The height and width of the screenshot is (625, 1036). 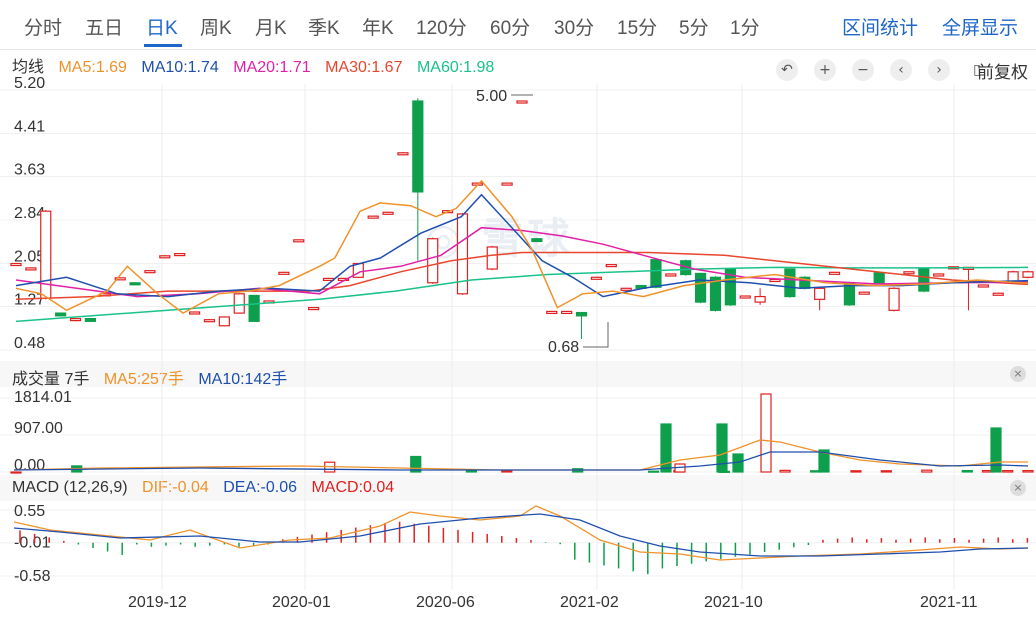 I want to click on price-ytick-1: 4.41, so click(x=29, y=127).